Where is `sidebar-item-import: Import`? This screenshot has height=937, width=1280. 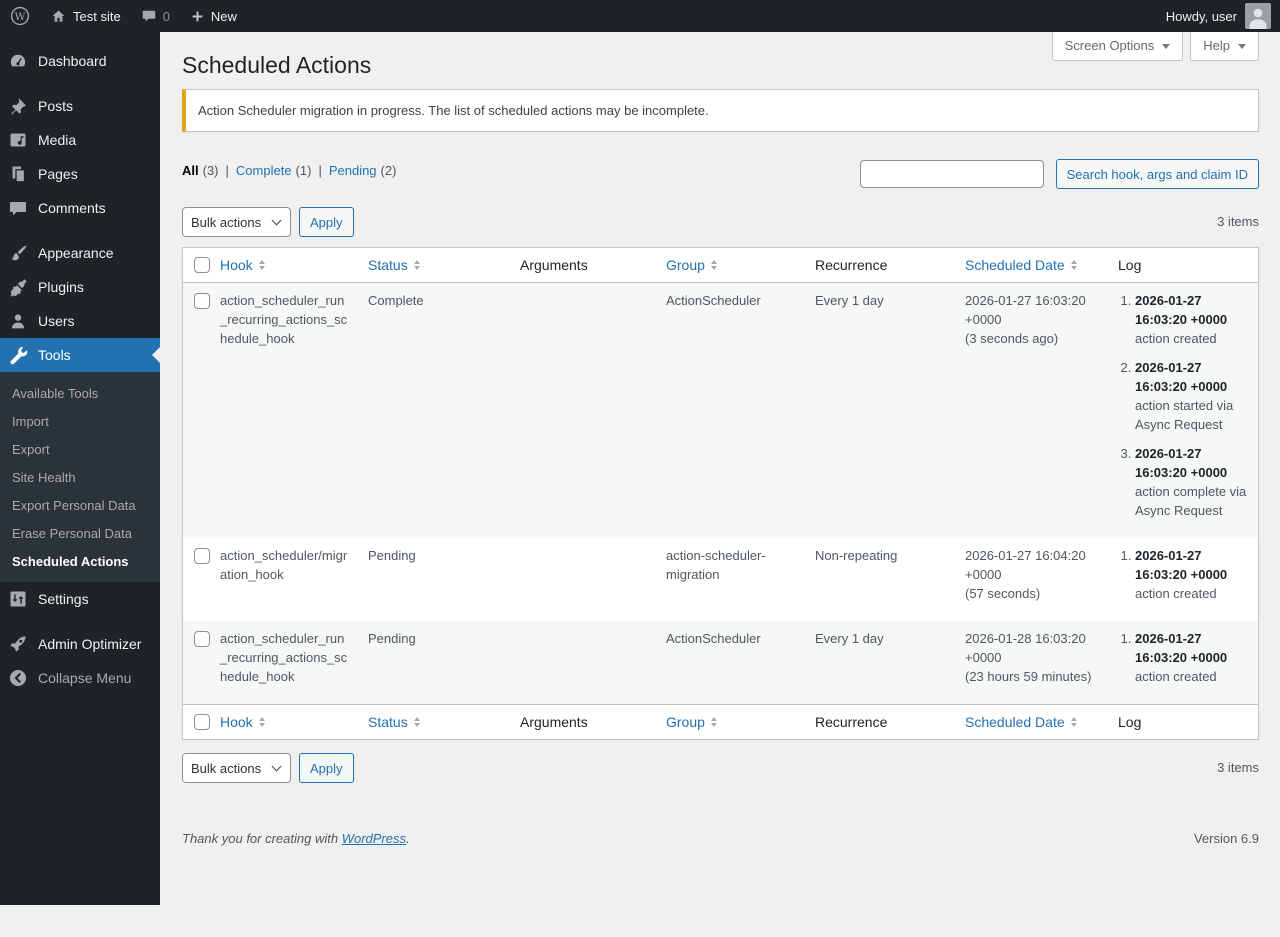
sidebar-item-import: Import is located at coordinates (80, 421).